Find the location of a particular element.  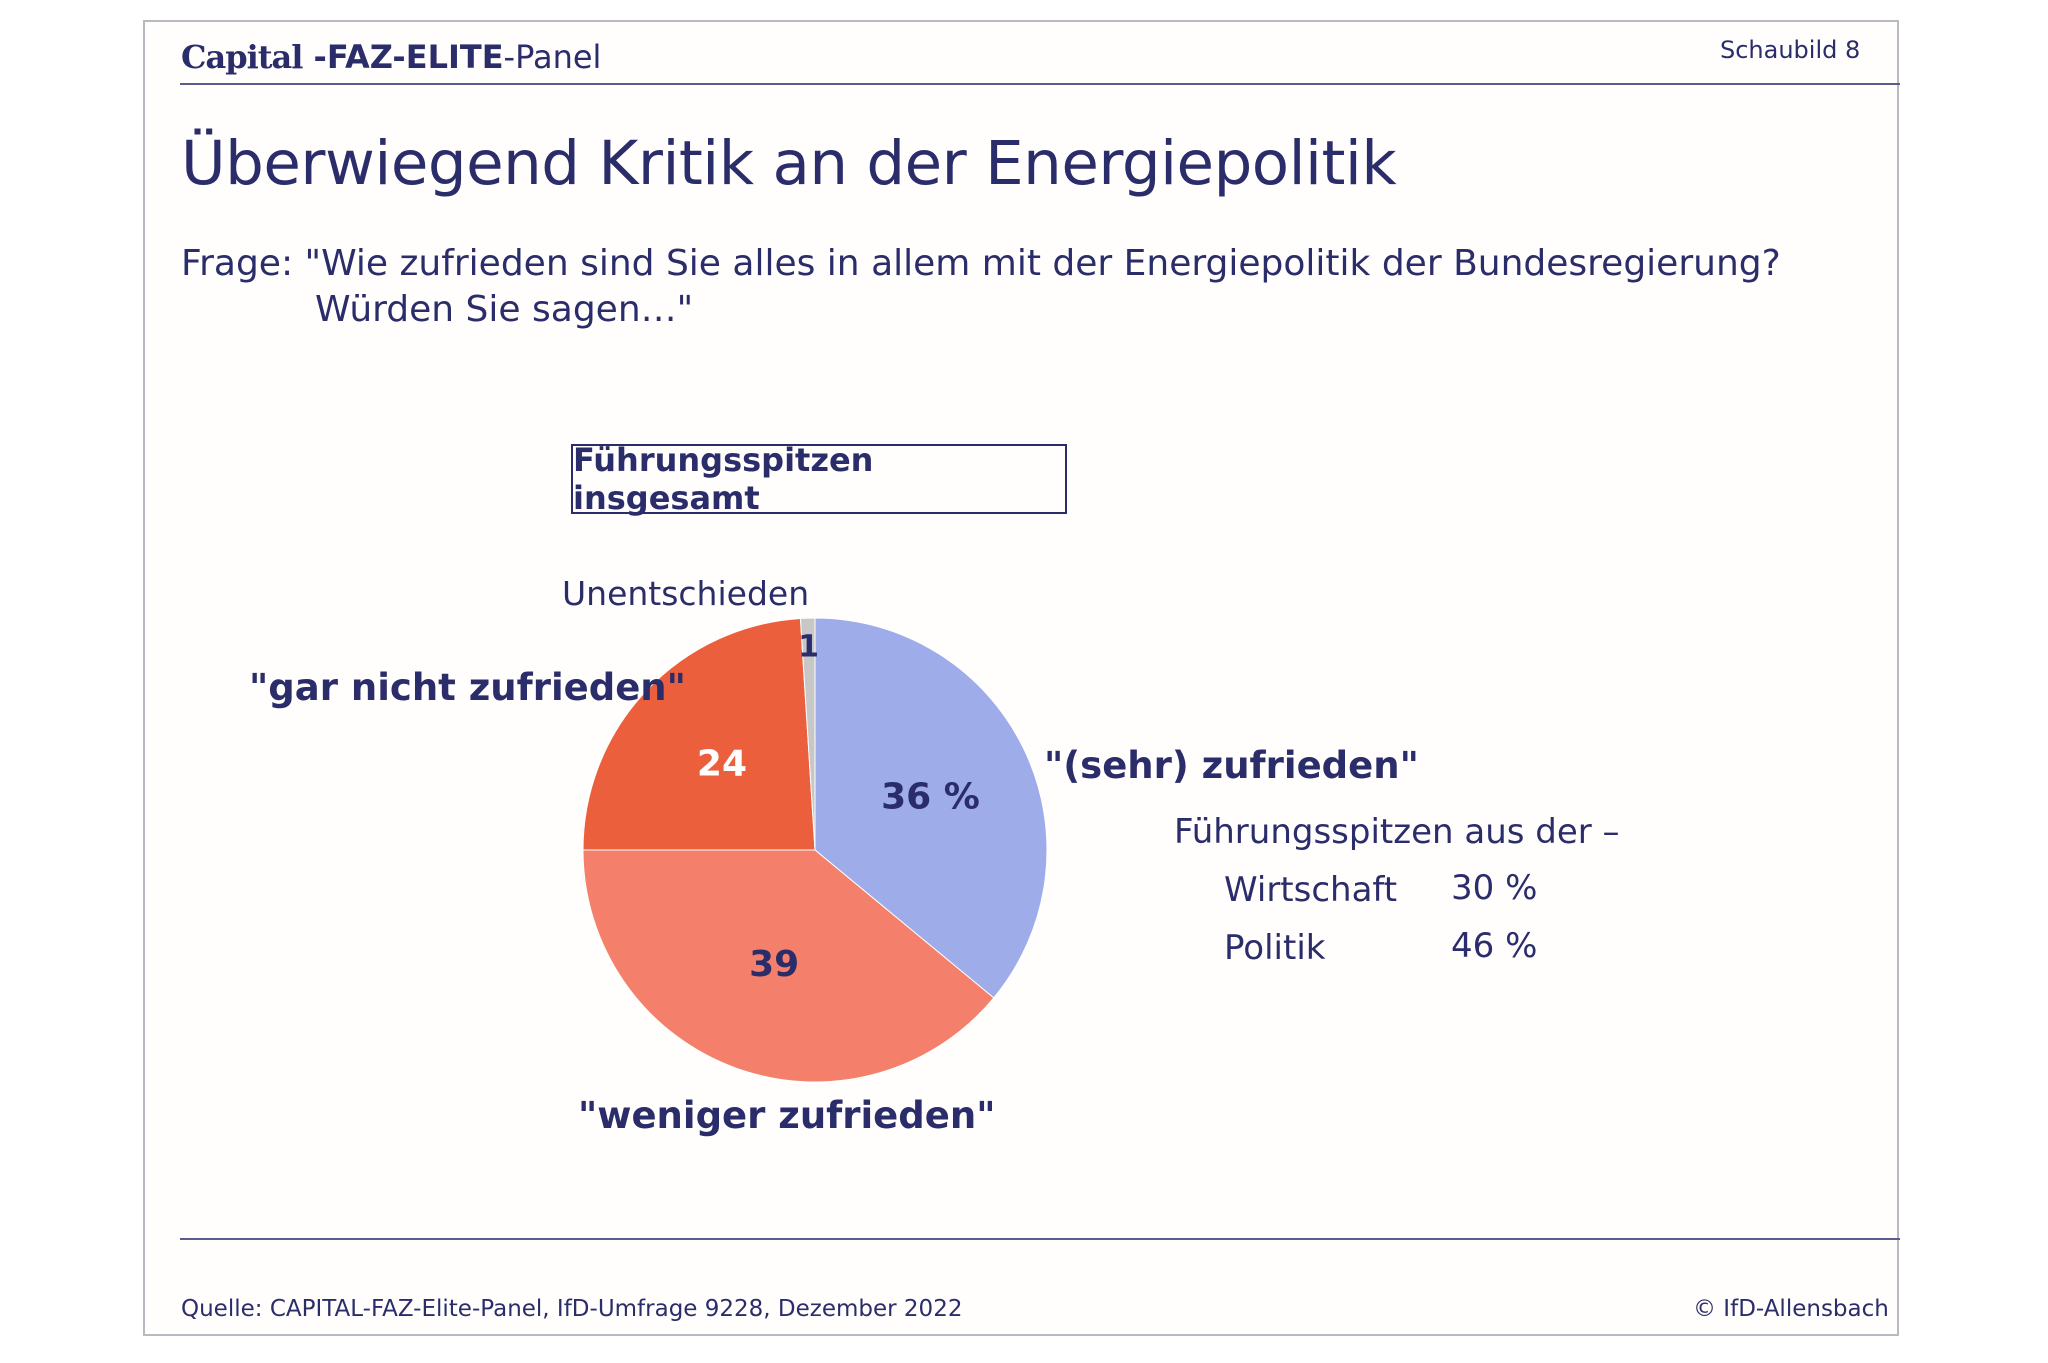

brand-faz-elite: -FAZ-ELITE is located at coordinates (403, 57).